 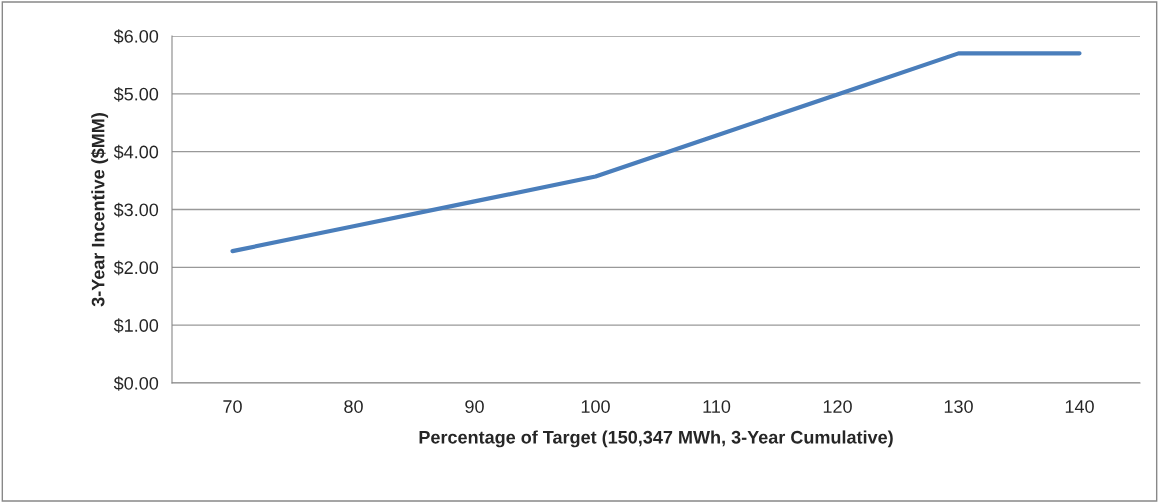 I want to click on y-tick-label: $5.00, so click(x=136, y=94).